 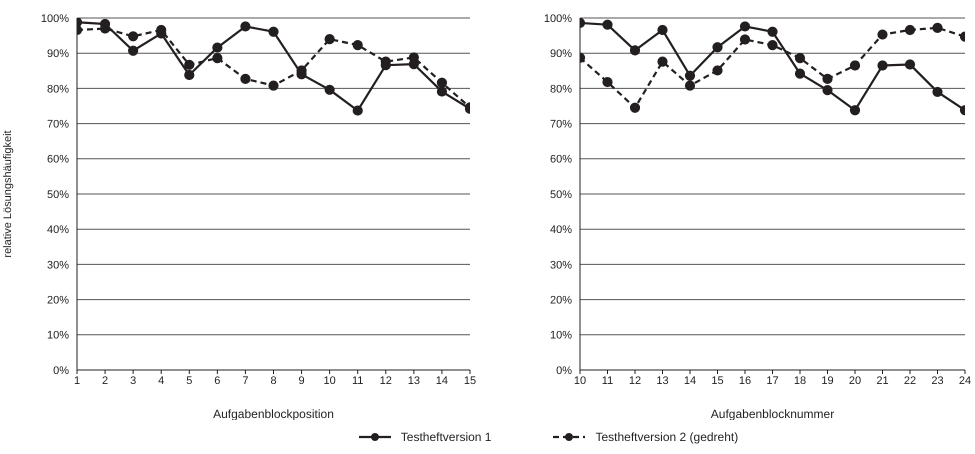 What do you see at coordinates (745, 380) in the screenshot?
I see `x-tick-label: 16` at bounding box center [745, 380].